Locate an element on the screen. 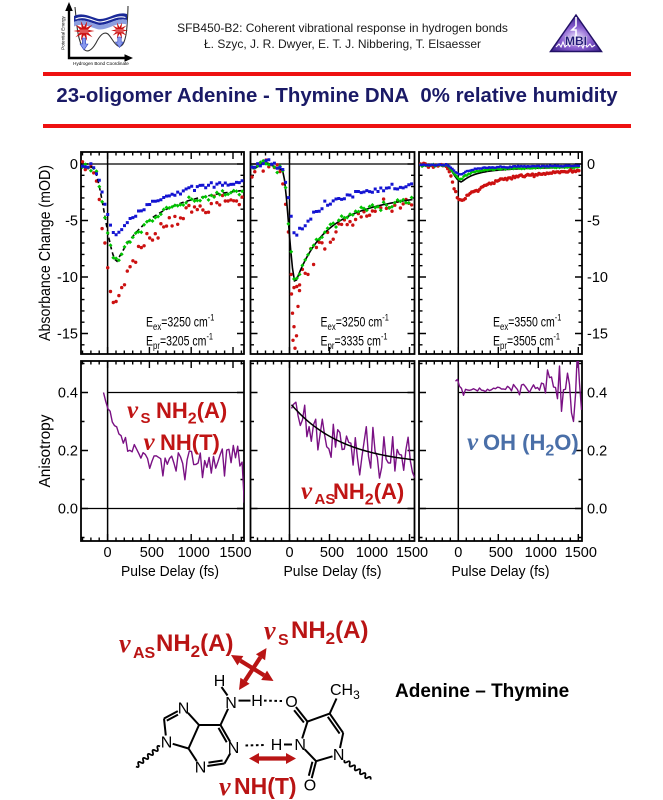  svg-text: Eex=3550 cm-1 is located at coordinates (527, 322).